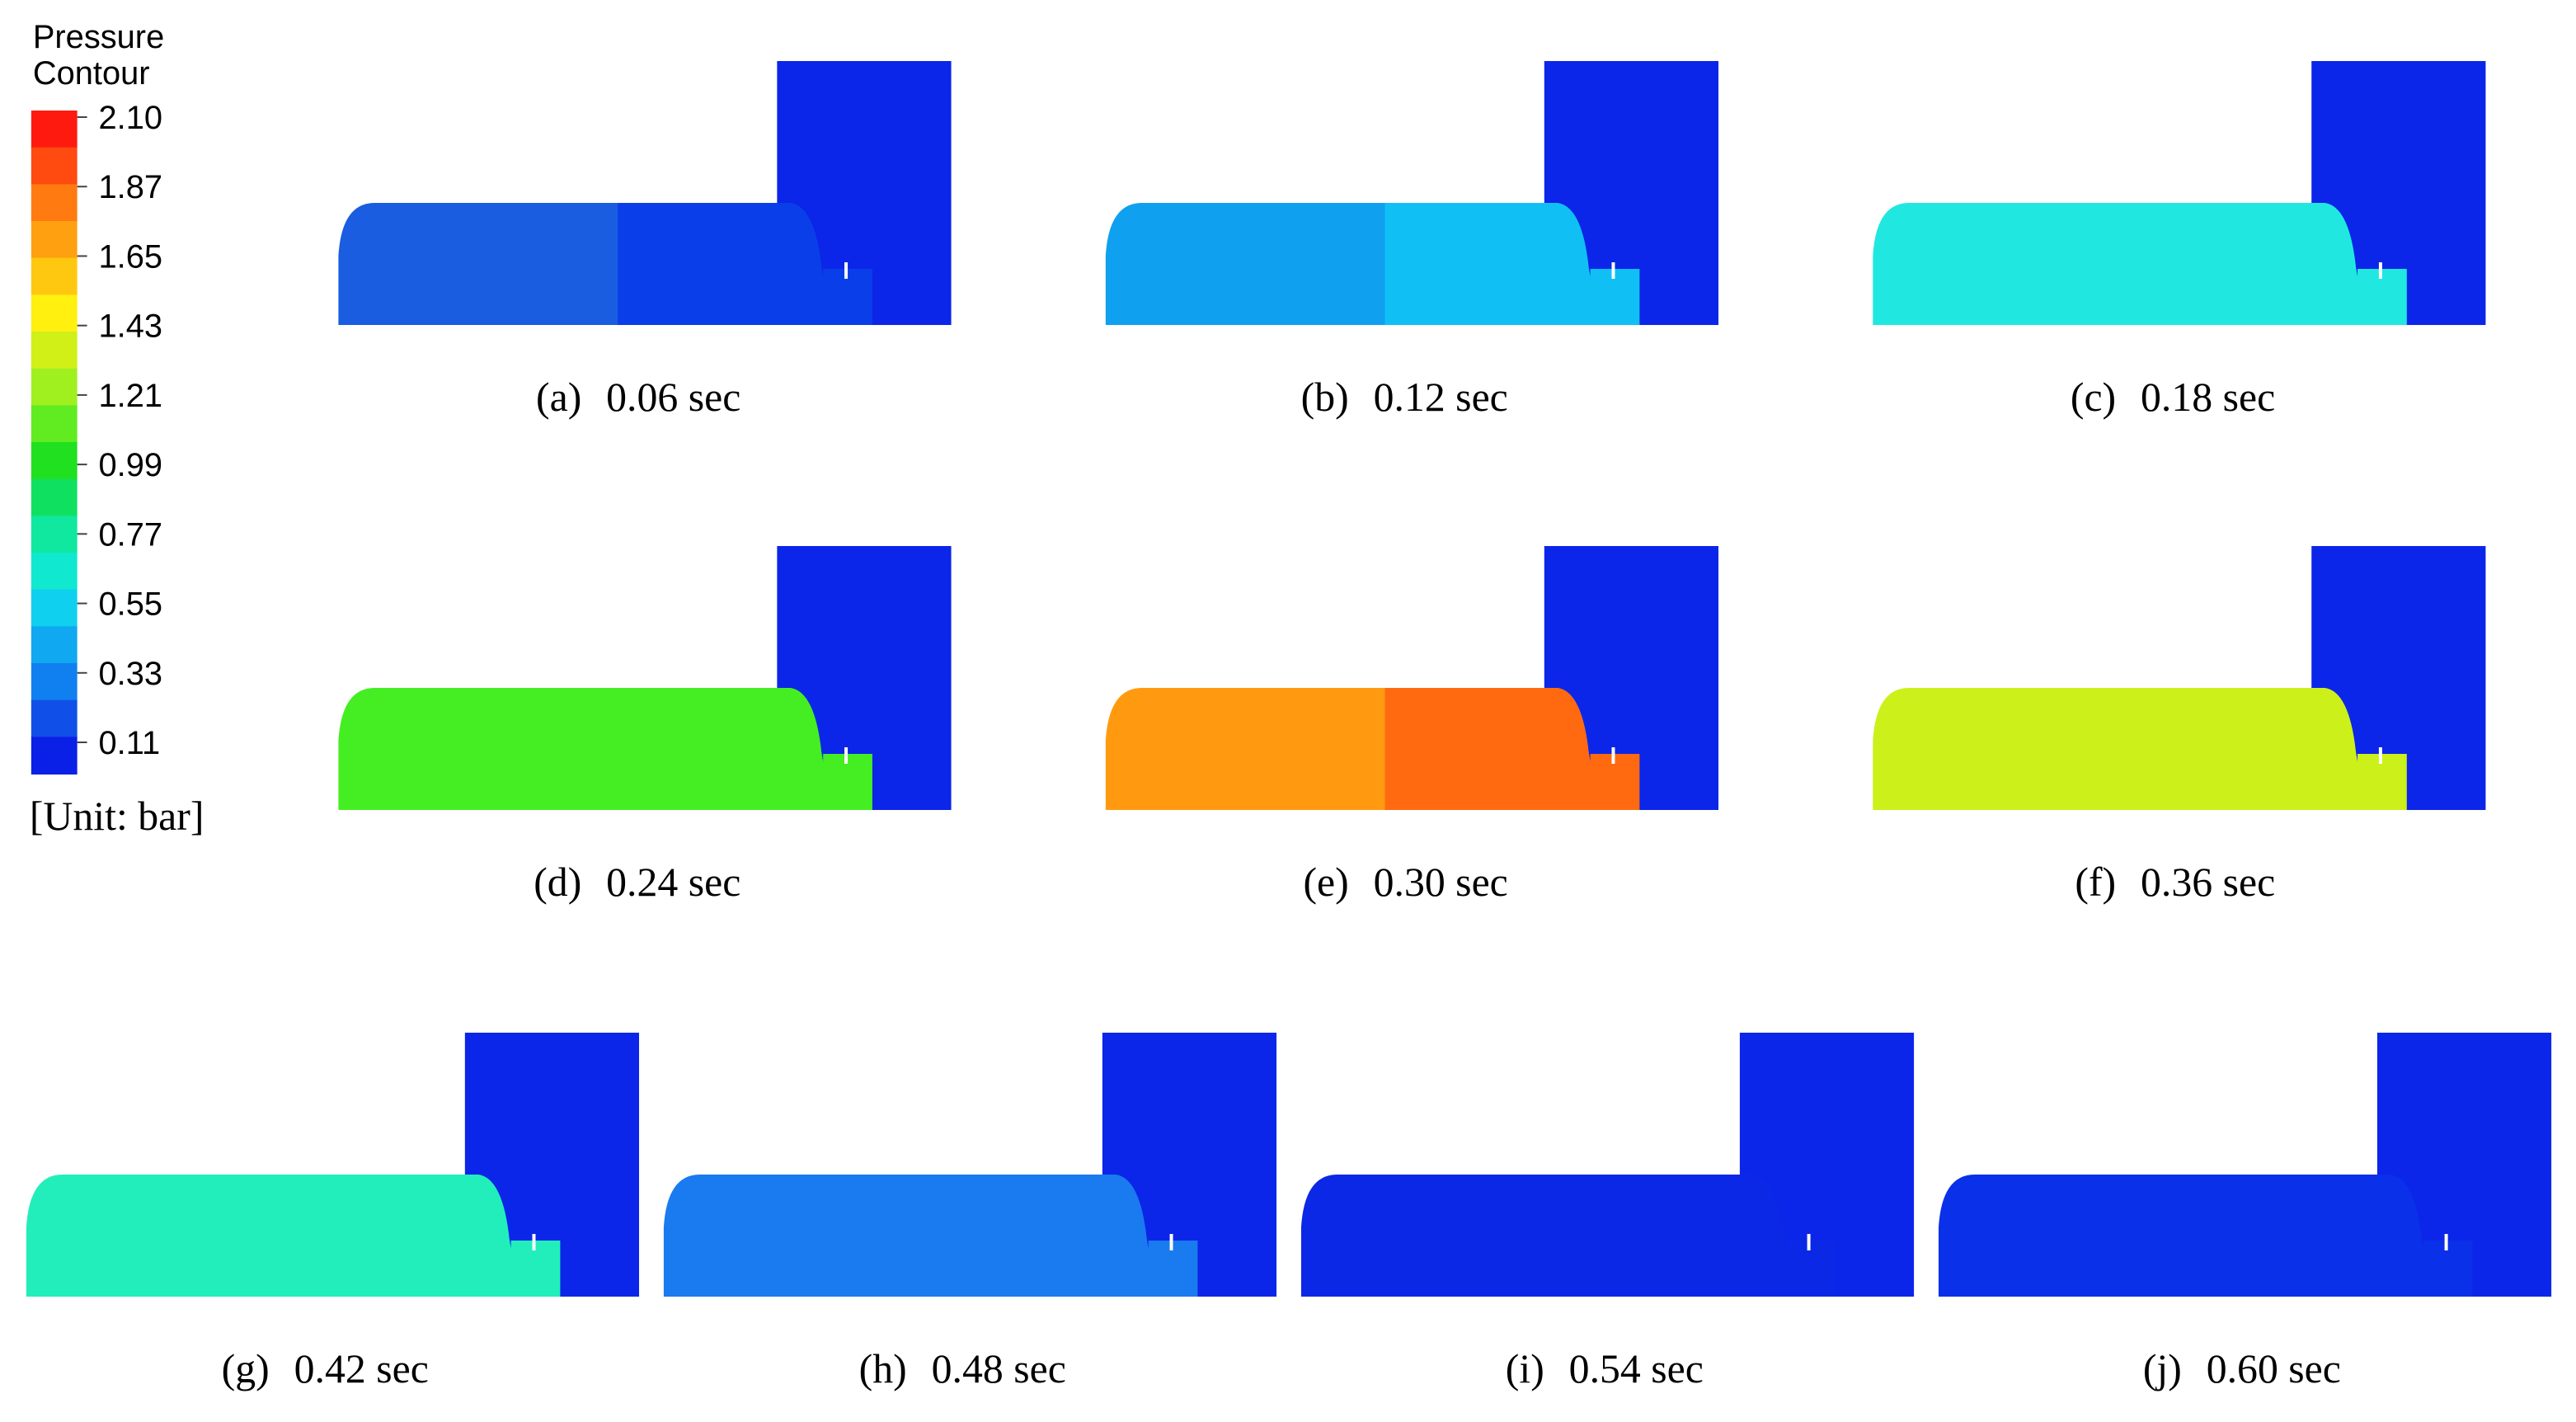  What do you see at coordinates (883, 1368) in the screenshot?
I see `panel-label: (h)` at bounding box center [883, 1368].